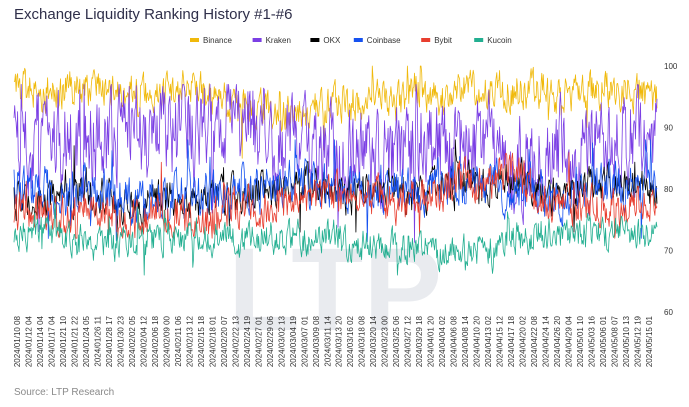  I want to click on x-tick-label: 2024/01/10 08, so click(17, 341).